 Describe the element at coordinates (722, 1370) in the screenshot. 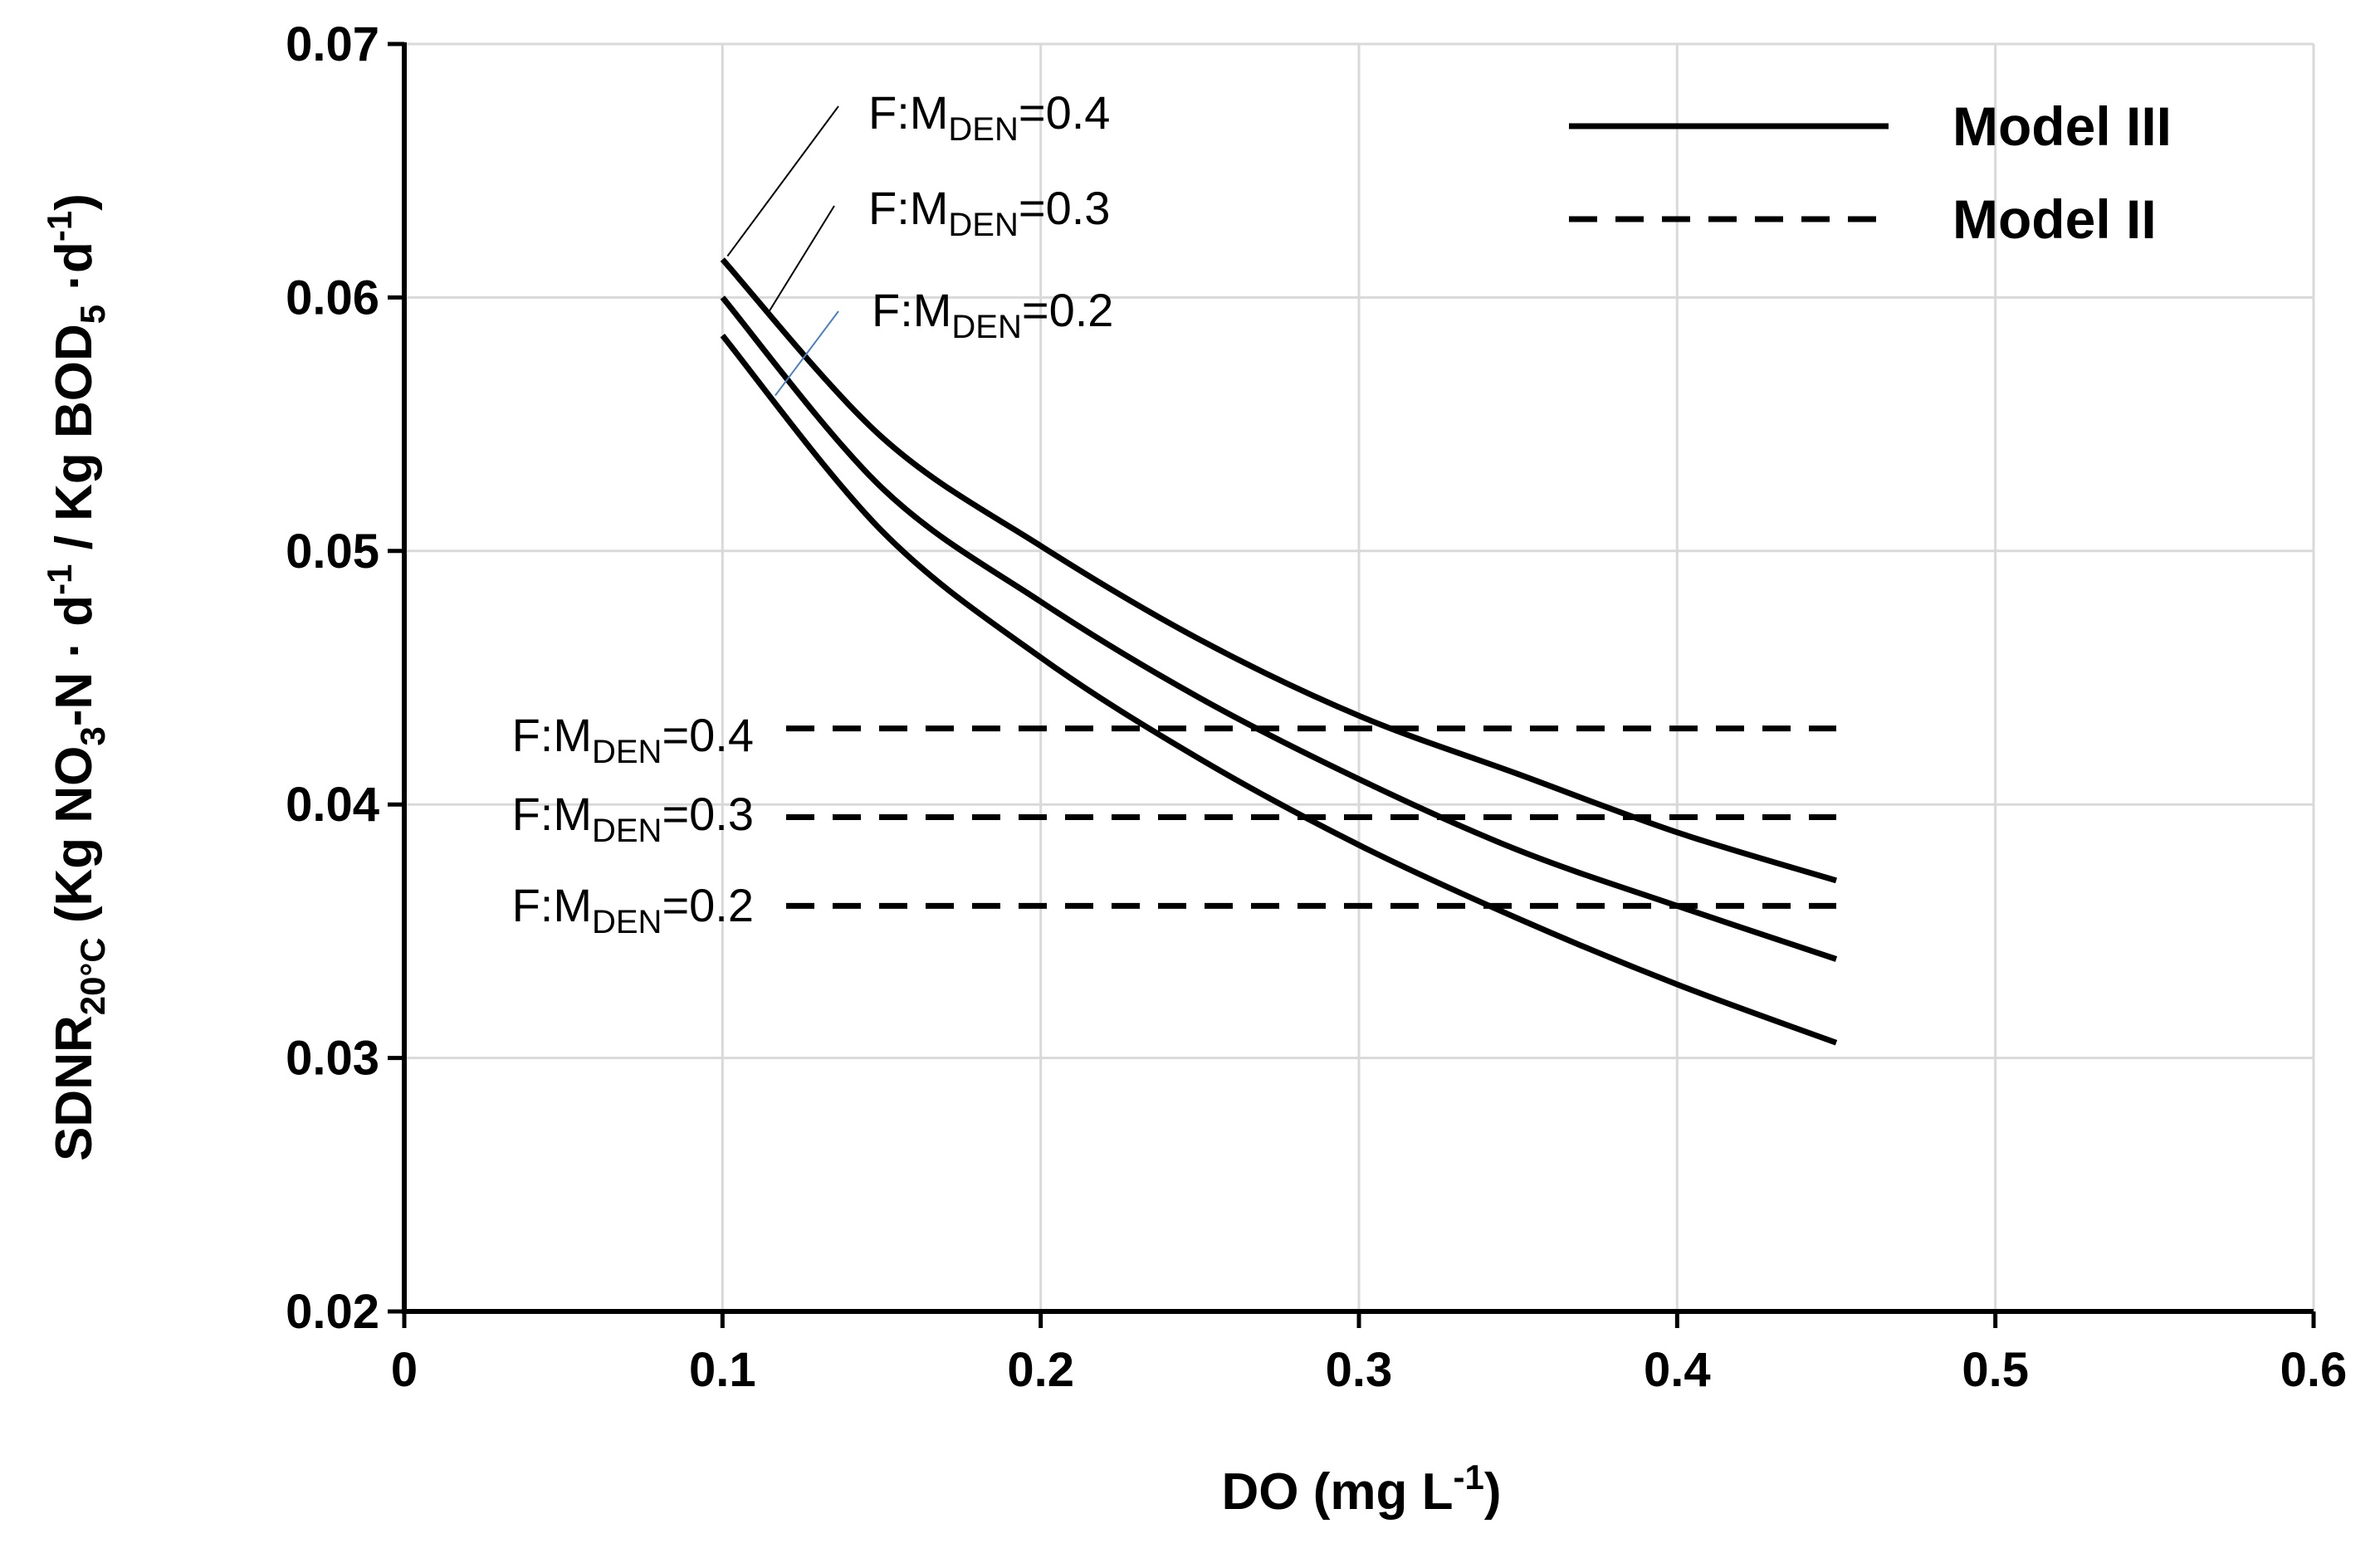

I see `x-tick-label: 0.1` at that location.